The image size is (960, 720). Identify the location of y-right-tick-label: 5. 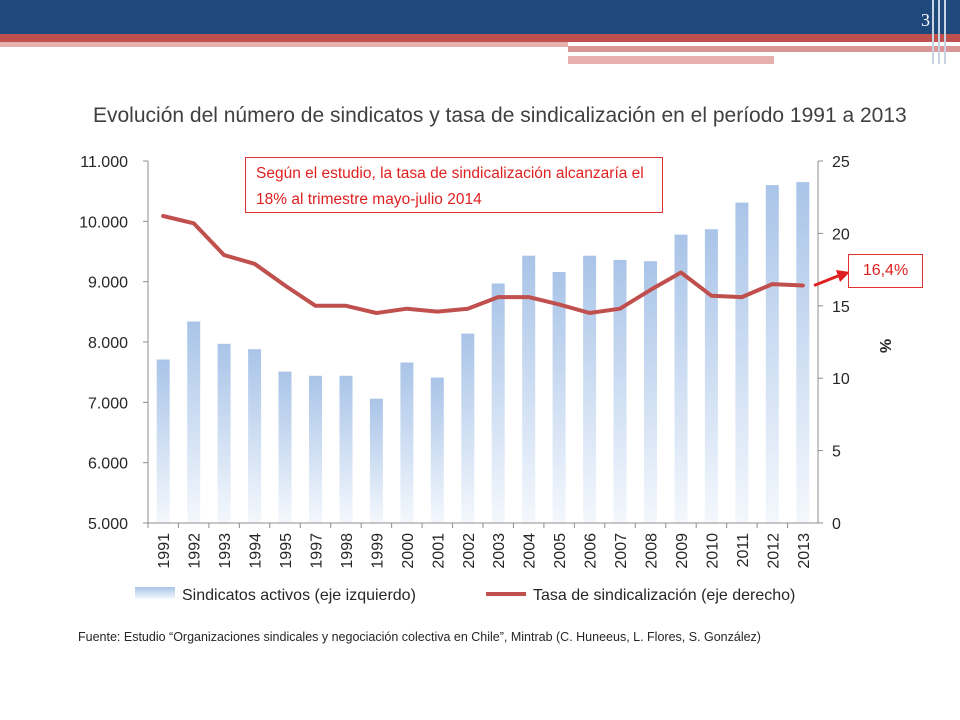
(836, 452).